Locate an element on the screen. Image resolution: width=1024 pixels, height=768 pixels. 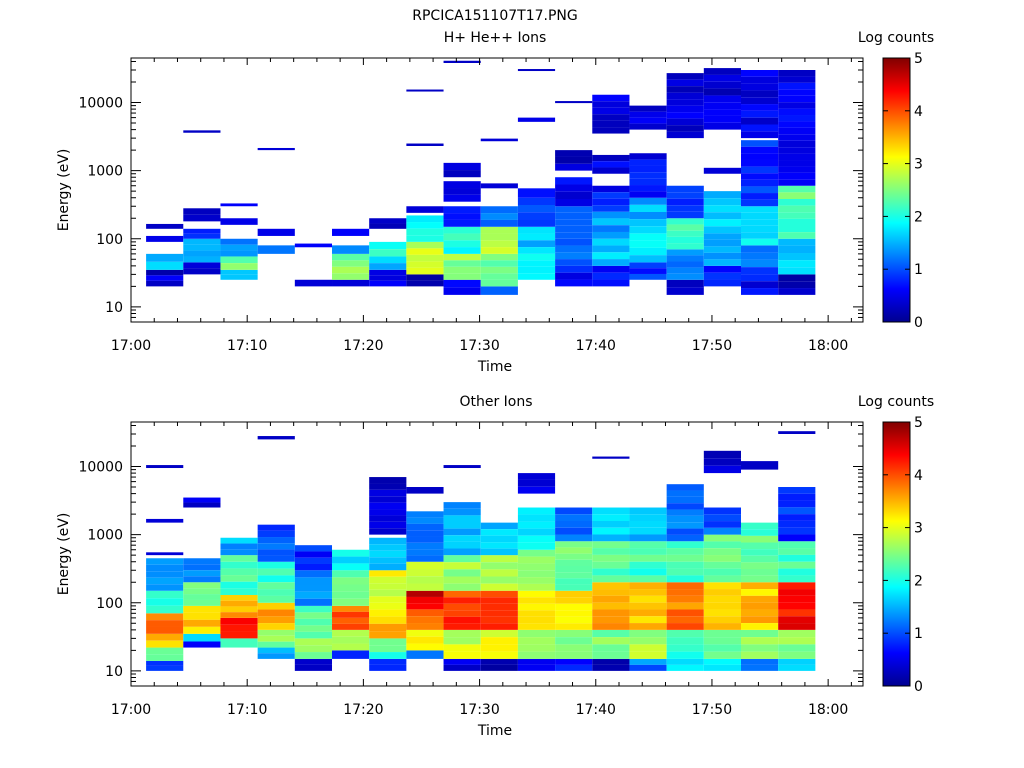
colorbar-tick-label: 0 is located at coordinates (918, 323).